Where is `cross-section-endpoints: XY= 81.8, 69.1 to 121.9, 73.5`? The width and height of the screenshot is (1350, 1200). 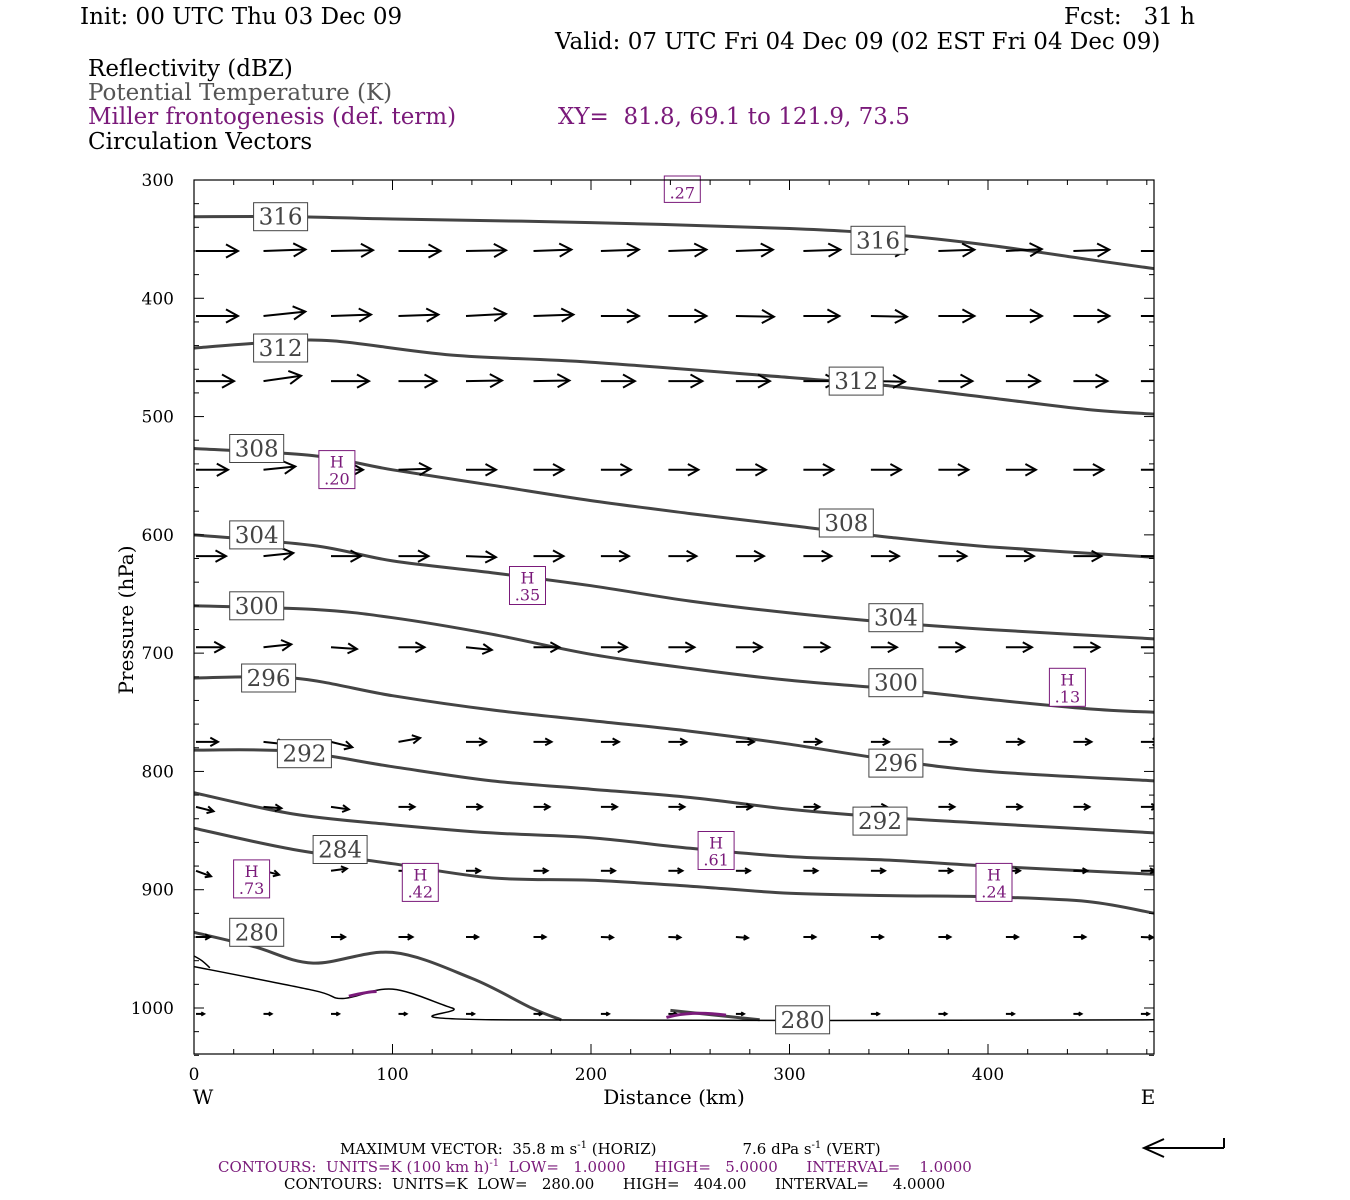
cross-section-endpoints: XY= 81.8, 69.1 to 121.9, 73.5 is located at coordinates (734, 117).